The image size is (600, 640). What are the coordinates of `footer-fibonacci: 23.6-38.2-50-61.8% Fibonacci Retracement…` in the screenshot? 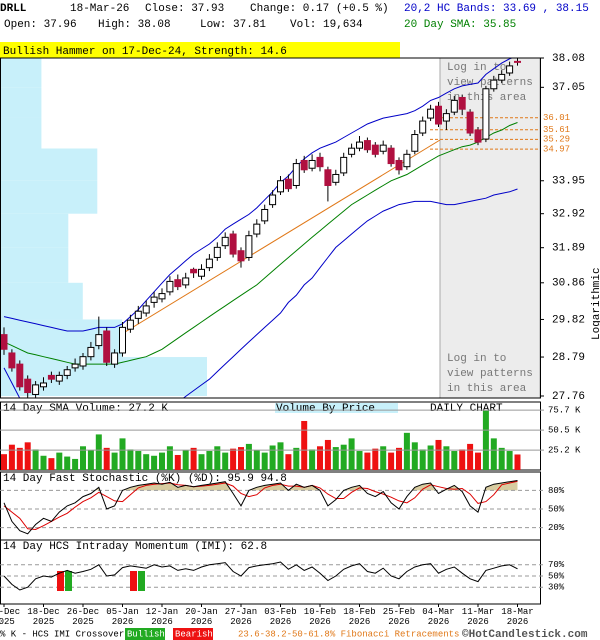 It's located at (348, 634).